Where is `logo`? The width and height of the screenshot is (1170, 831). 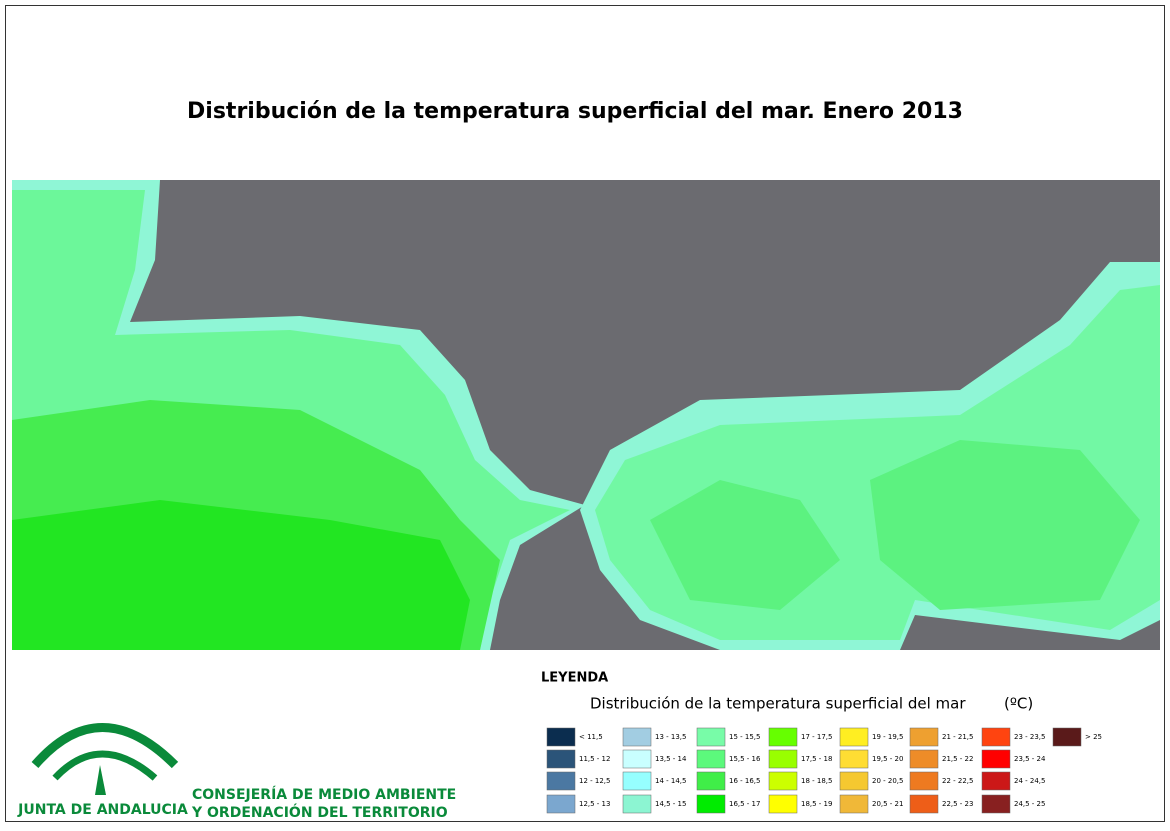 logo is located at coordinates (105, 759).